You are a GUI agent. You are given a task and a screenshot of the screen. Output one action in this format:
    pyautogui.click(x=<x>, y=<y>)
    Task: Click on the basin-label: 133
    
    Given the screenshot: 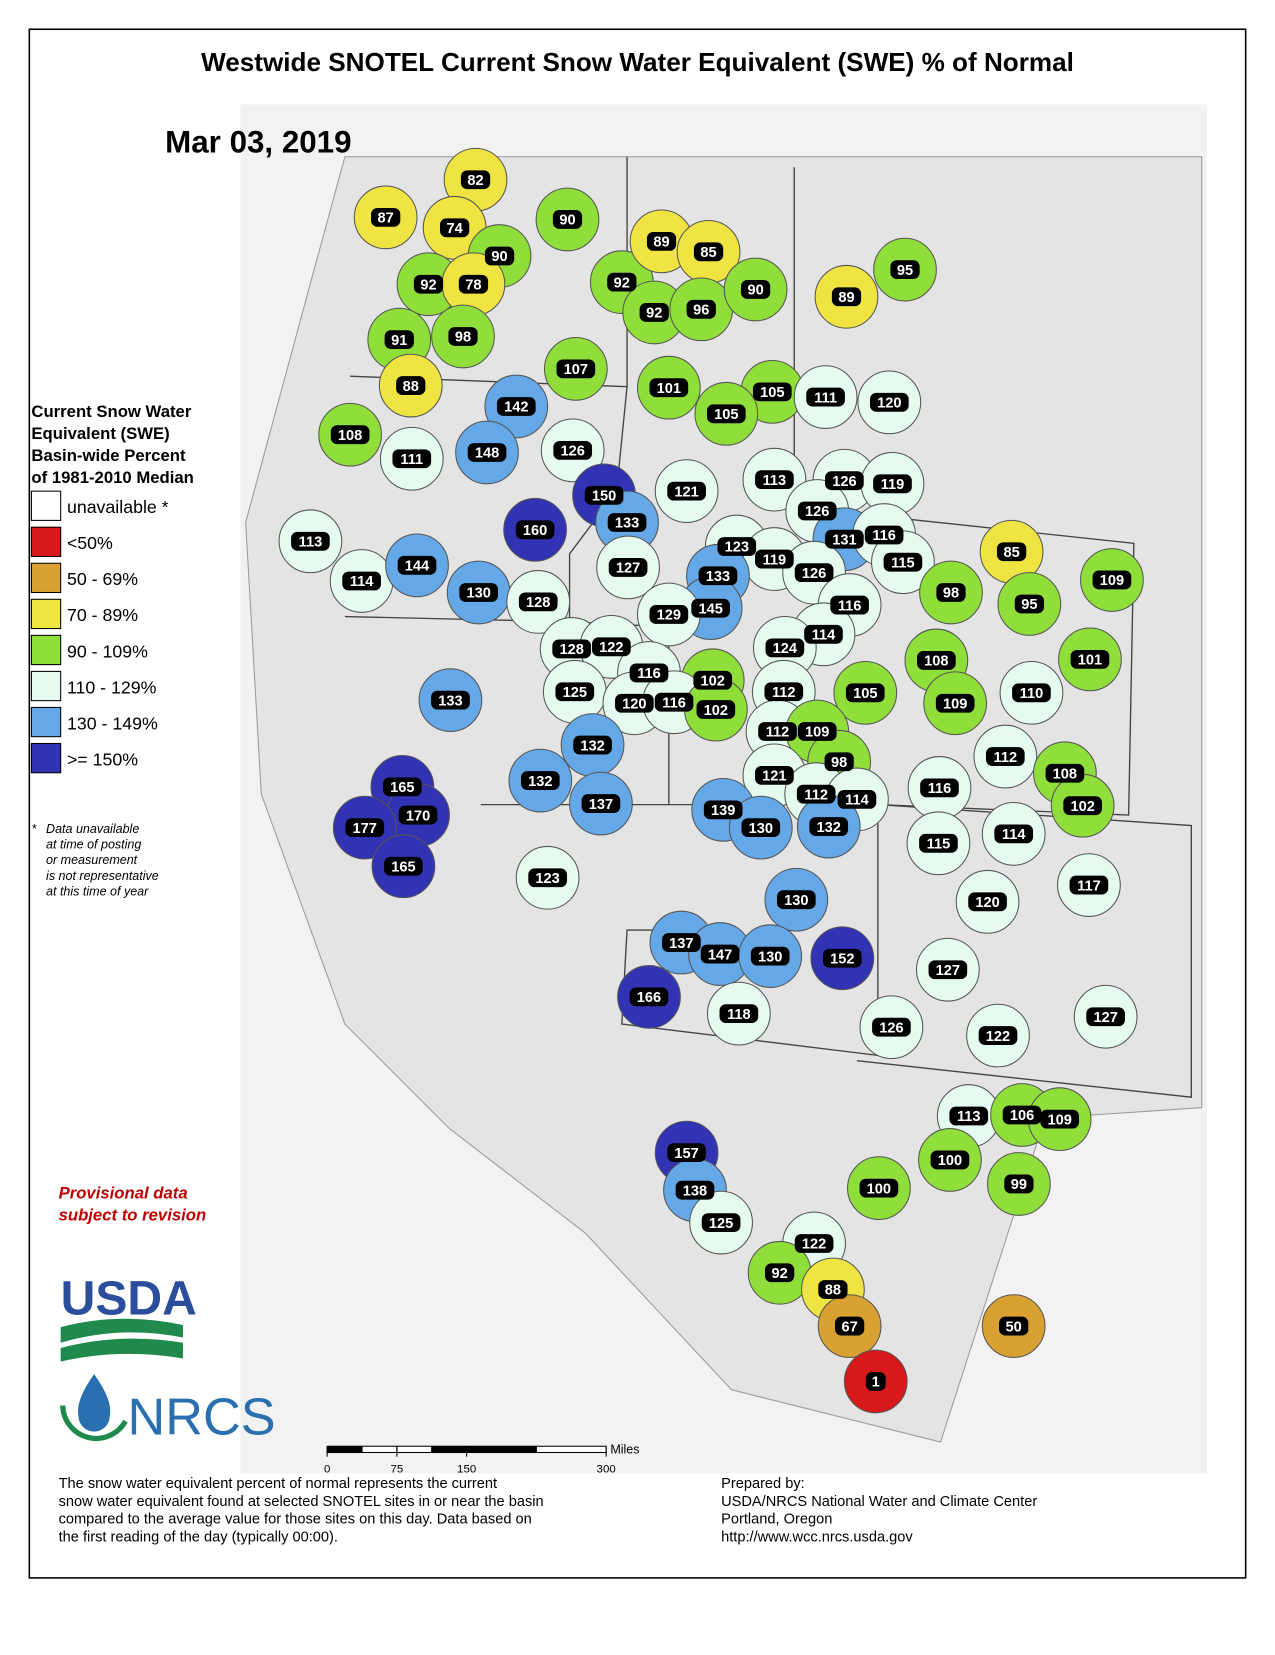 What is the action you would take?
    pyautogui.click(x=718, y=577)
    